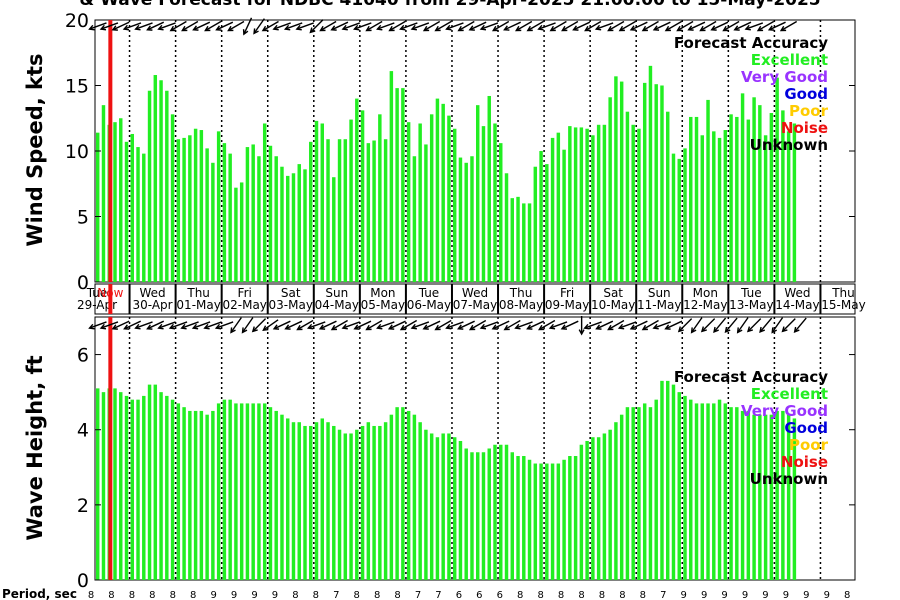  I want to click on day-of-week-label: Thu, so click(198, 293).